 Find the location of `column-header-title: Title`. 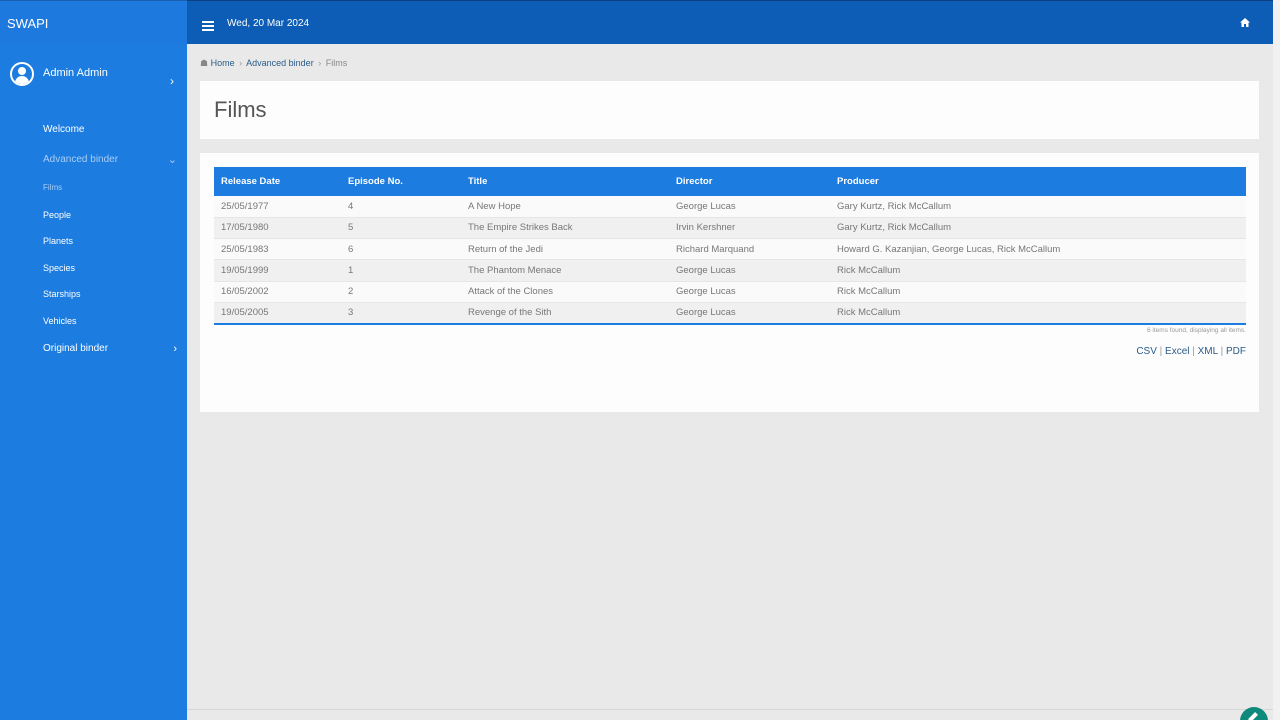

column-header-title: Title is located at coordinates (478, 181).